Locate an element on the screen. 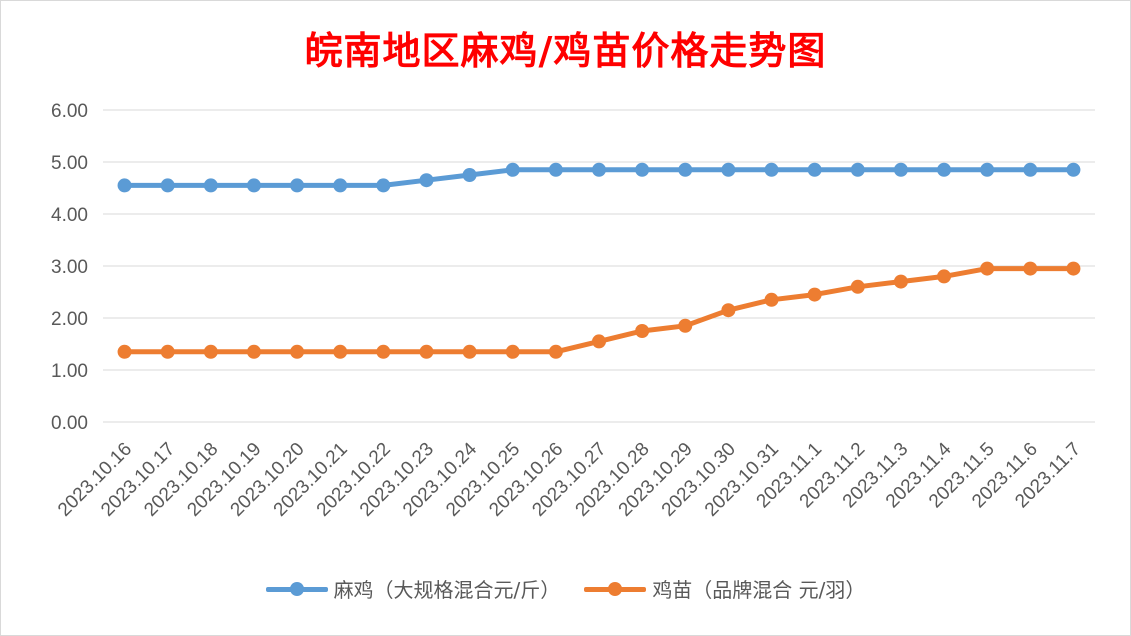 This screenshot has width=1131, height=636. y-tick-label: 3.00 is located at coordinates (69, 267).